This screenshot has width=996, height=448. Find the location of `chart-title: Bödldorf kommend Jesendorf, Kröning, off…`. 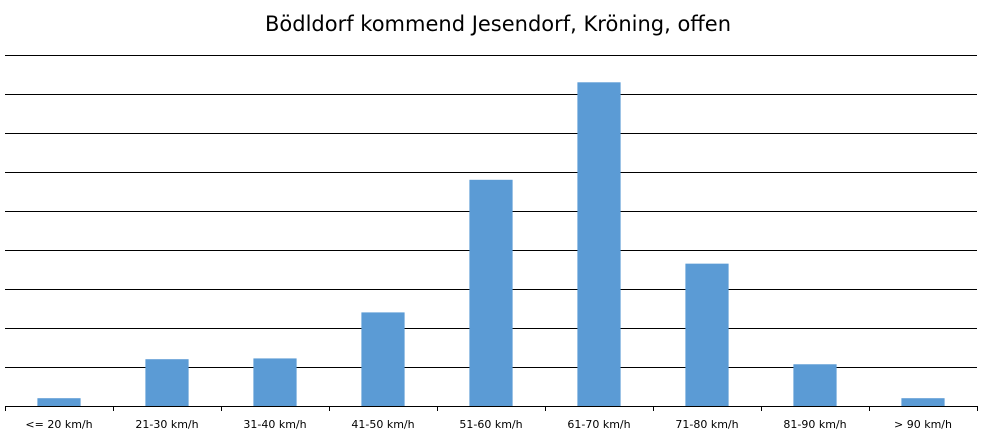

chart-title: Bödldorf kommend Jesendorf, Kröning, off… is located at coordinates (498, 24).